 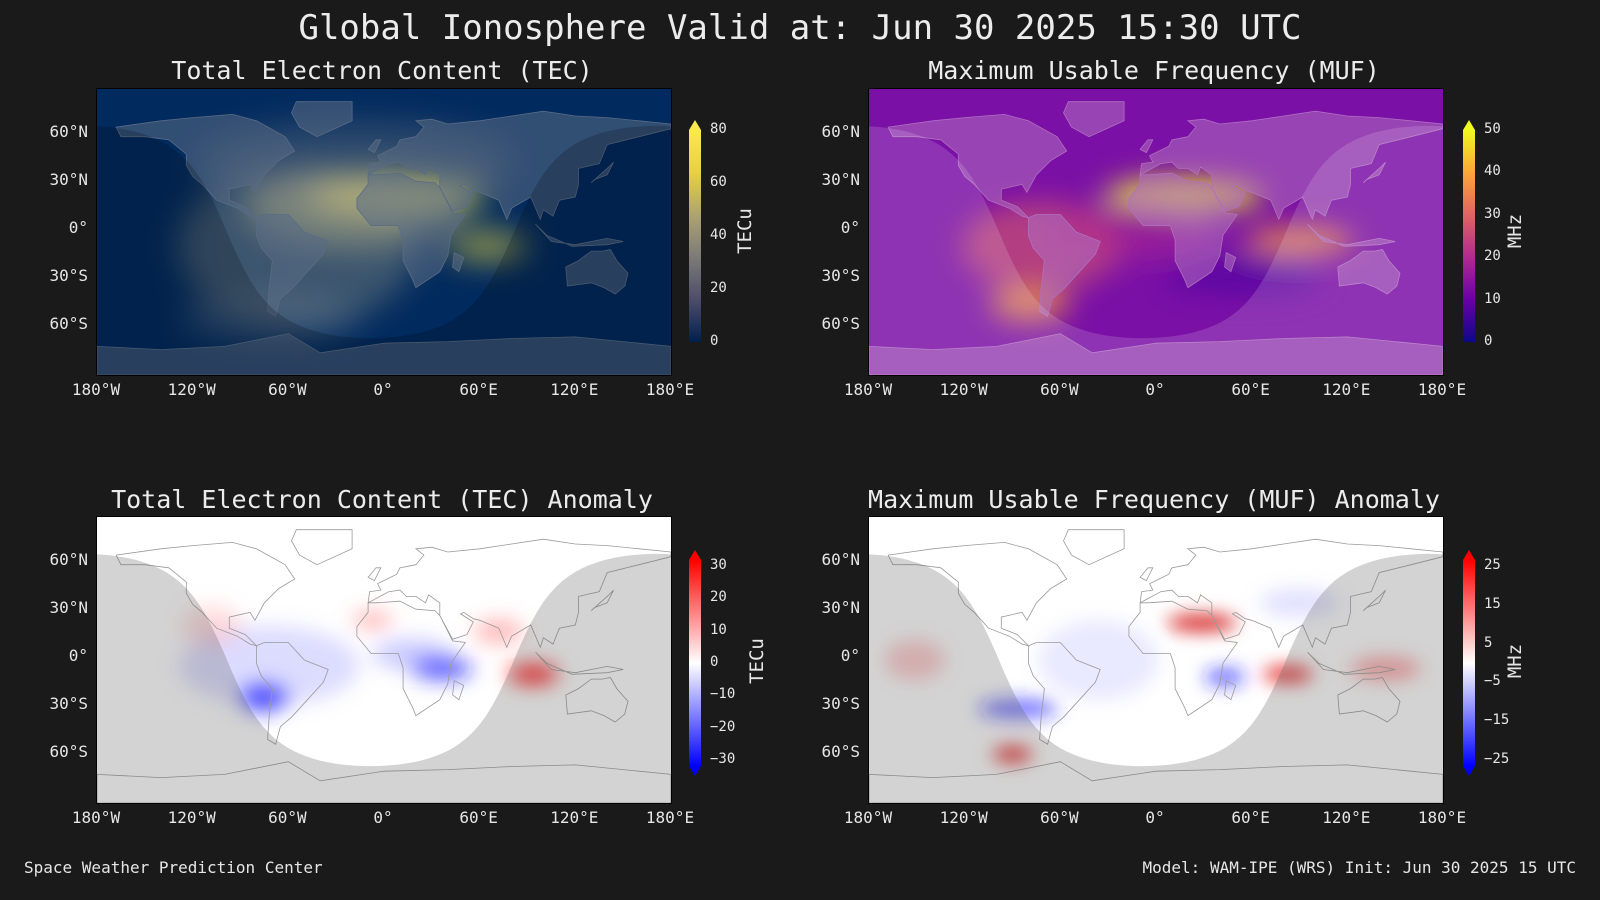 What do you see at coordinates (695, 666) in the screenshot?
I see `colorbar-tec-anomaly` at bounding box center [695, 666].